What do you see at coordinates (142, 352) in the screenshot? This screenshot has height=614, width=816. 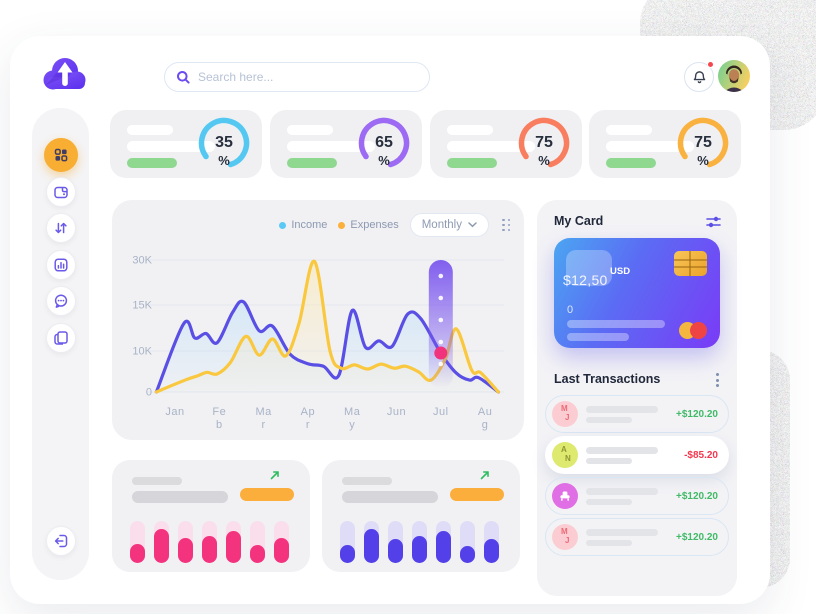 I see `svg-text: 10K` at bounding box center [142, 352].